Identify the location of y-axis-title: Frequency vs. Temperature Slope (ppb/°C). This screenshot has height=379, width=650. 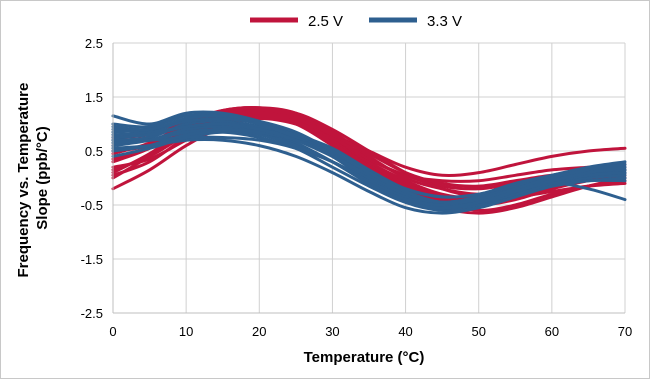
(33, 178).